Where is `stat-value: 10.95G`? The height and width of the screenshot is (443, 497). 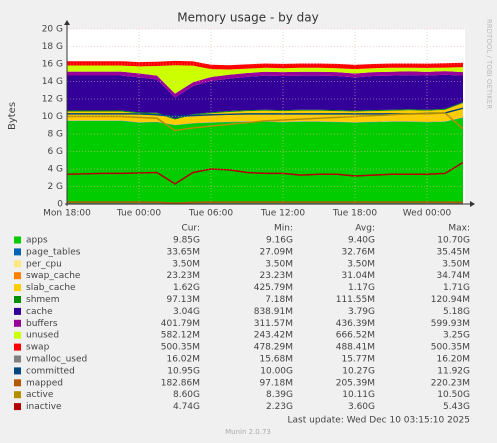 stat-value: 10.95G is located at coordinates (183, 371).